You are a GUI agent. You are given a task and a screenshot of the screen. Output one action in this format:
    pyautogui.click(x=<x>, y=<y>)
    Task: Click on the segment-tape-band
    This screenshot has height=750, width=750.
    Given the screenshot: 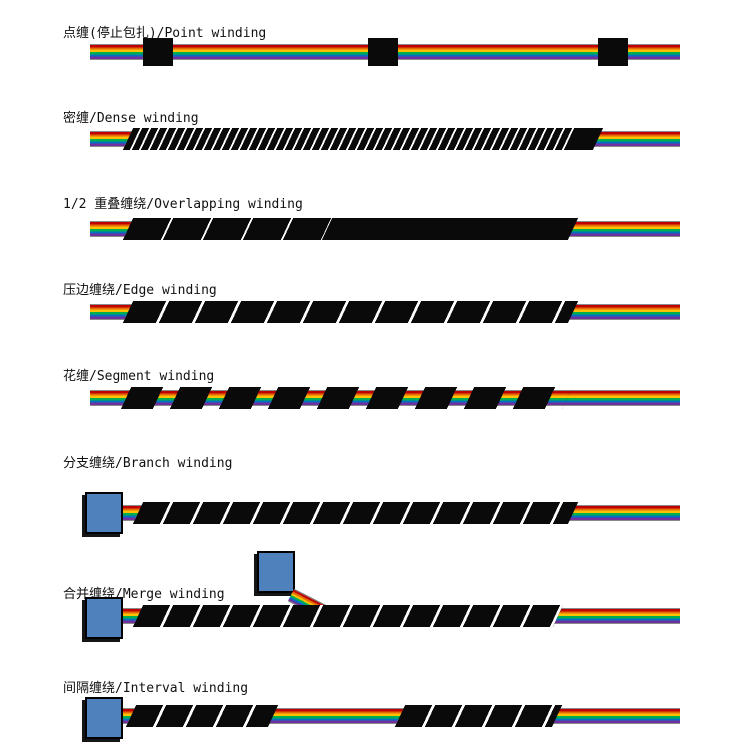 What is the action you would take?
    pyautogui.click(x=346, y=398)
    